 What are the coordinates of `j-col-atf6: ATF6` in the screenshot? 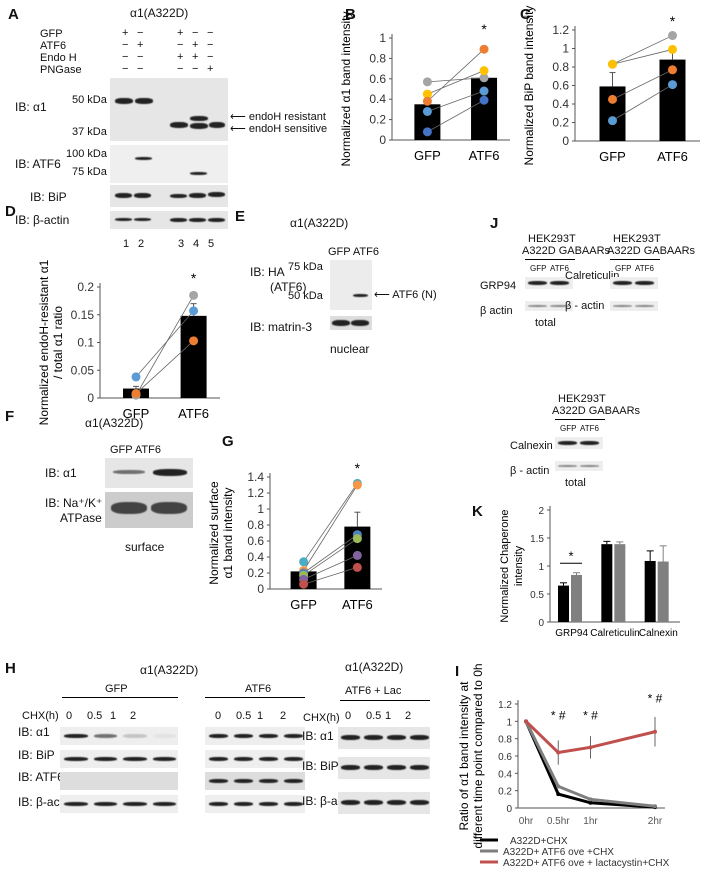 It's located at (644, 268).